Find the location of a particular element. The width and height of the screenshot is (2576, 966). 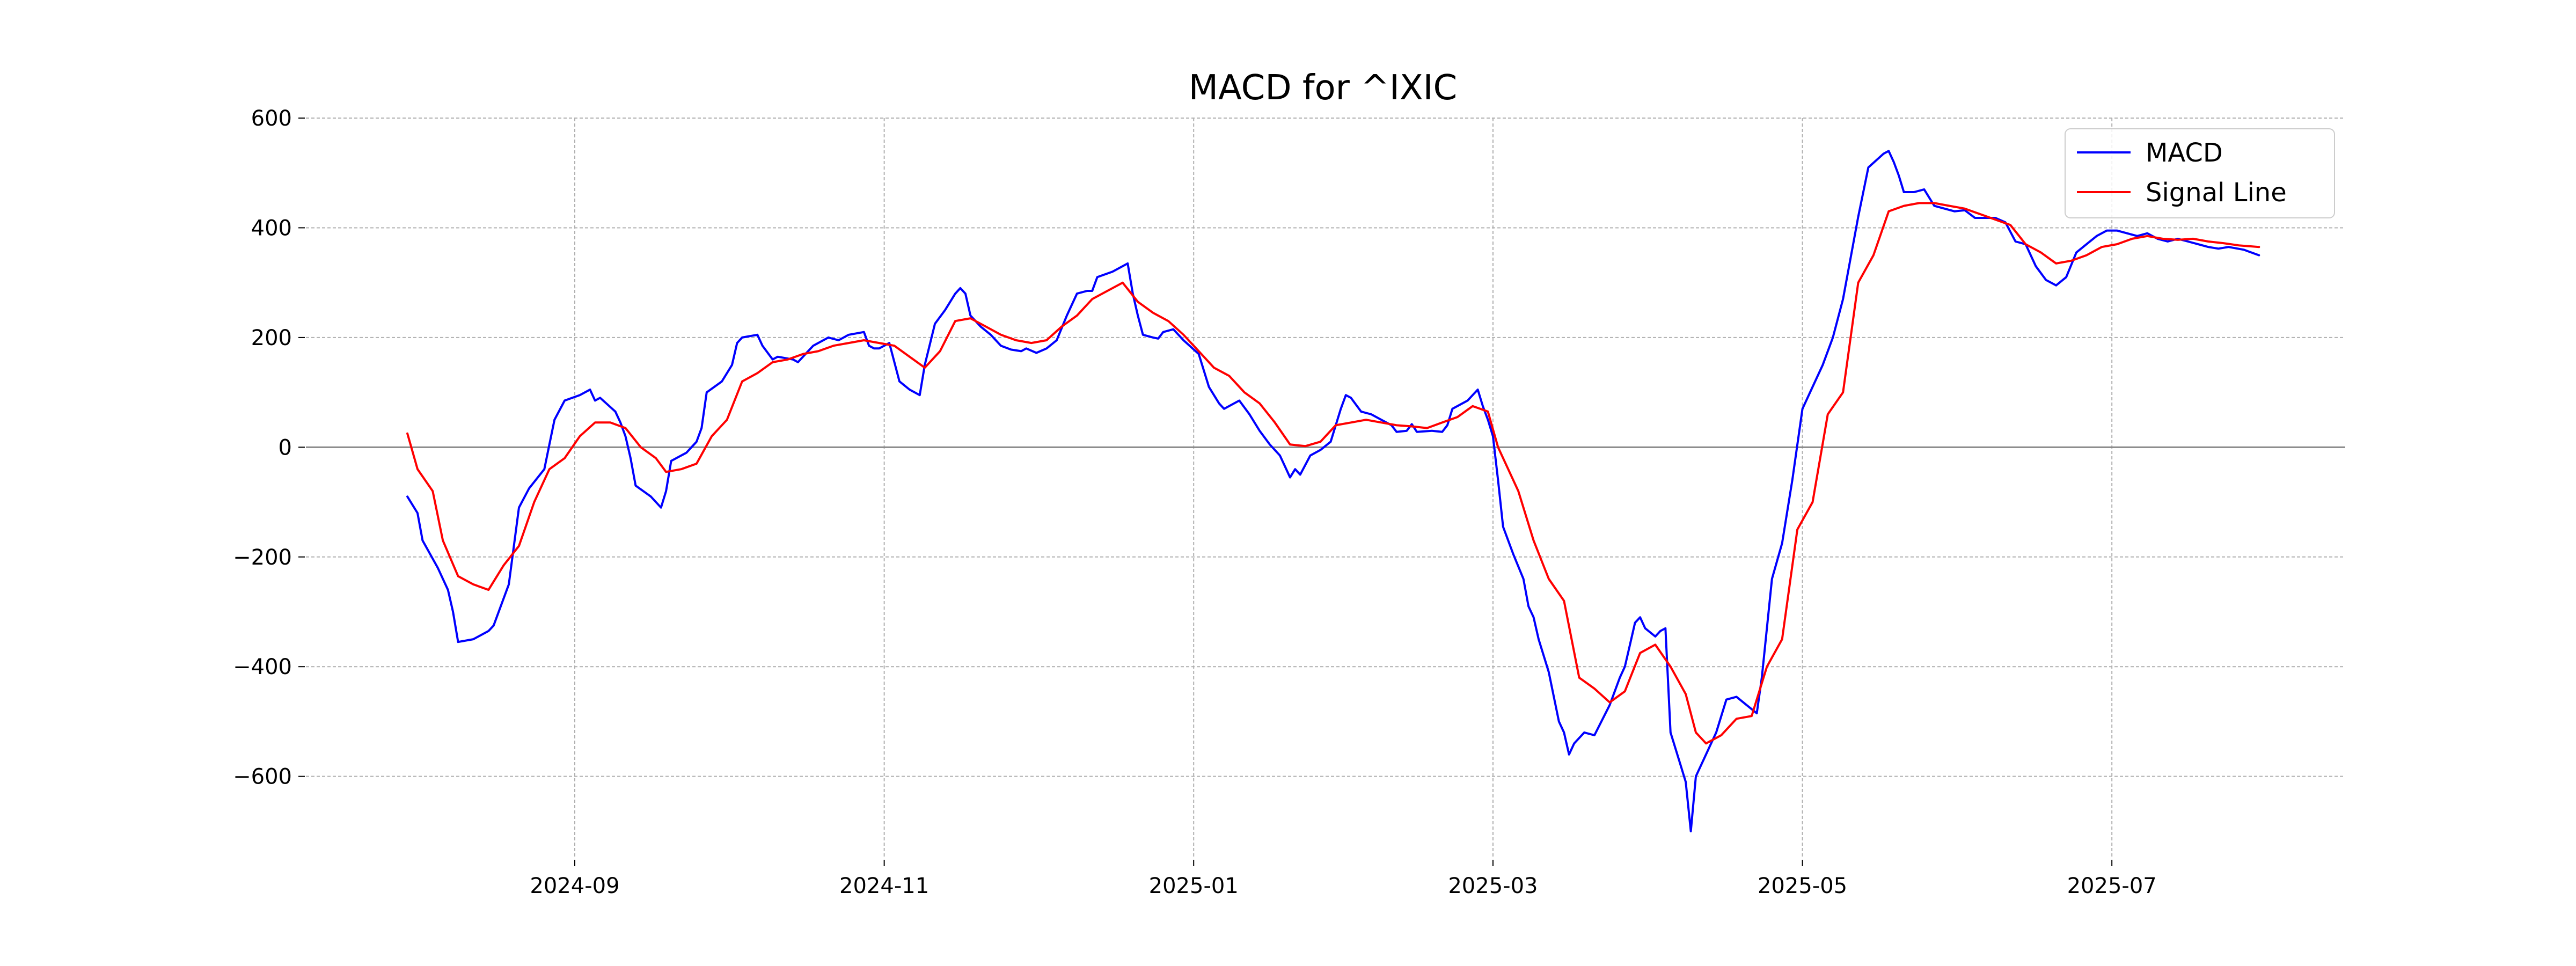

y-tick-label: 600 is located at coordinates (271, 118).